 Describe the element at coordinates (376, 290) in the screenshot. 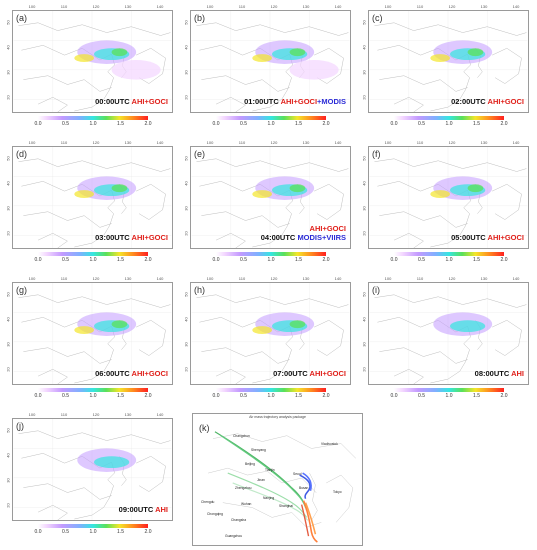

I see `panel-label: (i)` at that location.